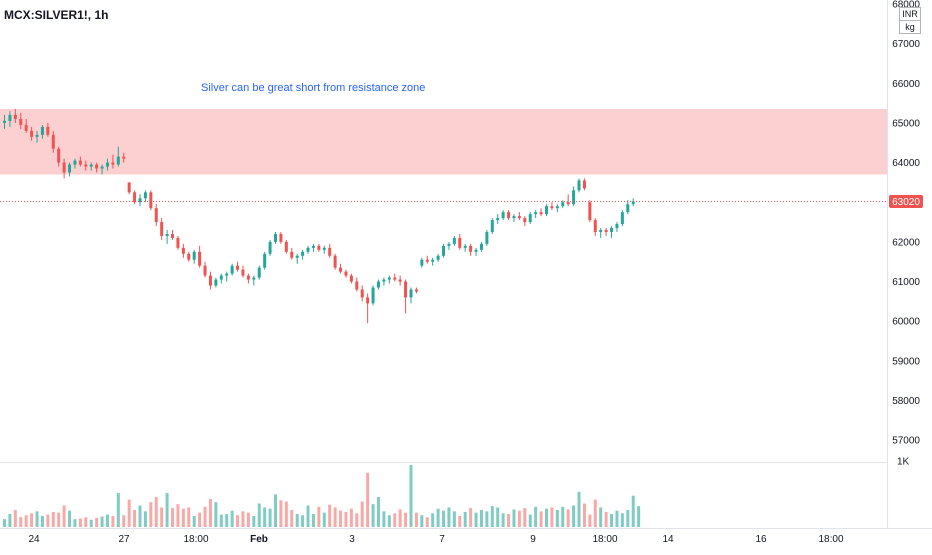 This screenshot has width=932, height=555. What do you see at coordinates (906, 441) in the screenshot?
I see `price-tick-label: 57000` at bounding box center [906, 441].